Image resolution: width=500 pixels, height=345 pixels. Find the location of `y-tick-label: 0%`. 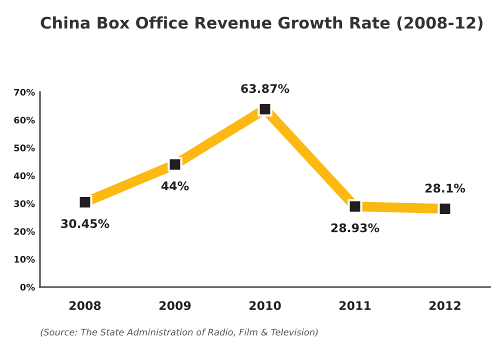

y-tick-label: 0% is located at coordinates (27, 287).